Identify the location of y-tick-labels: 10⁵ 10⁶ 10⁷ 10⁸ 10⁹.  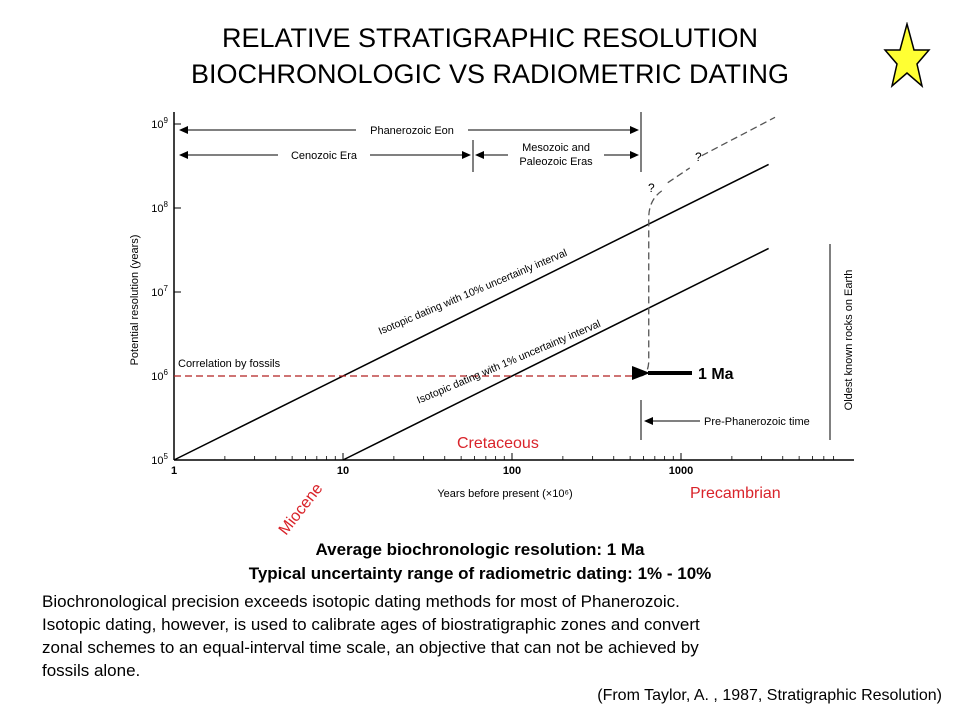
(166, 291).